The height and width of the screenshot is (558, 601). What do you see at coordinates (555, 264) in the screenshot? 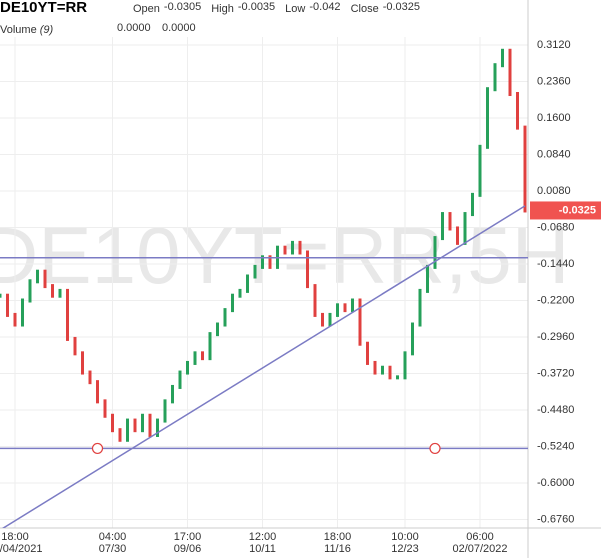
I see `y-tick-label: -0.1440` at bounding box center [555, 264].